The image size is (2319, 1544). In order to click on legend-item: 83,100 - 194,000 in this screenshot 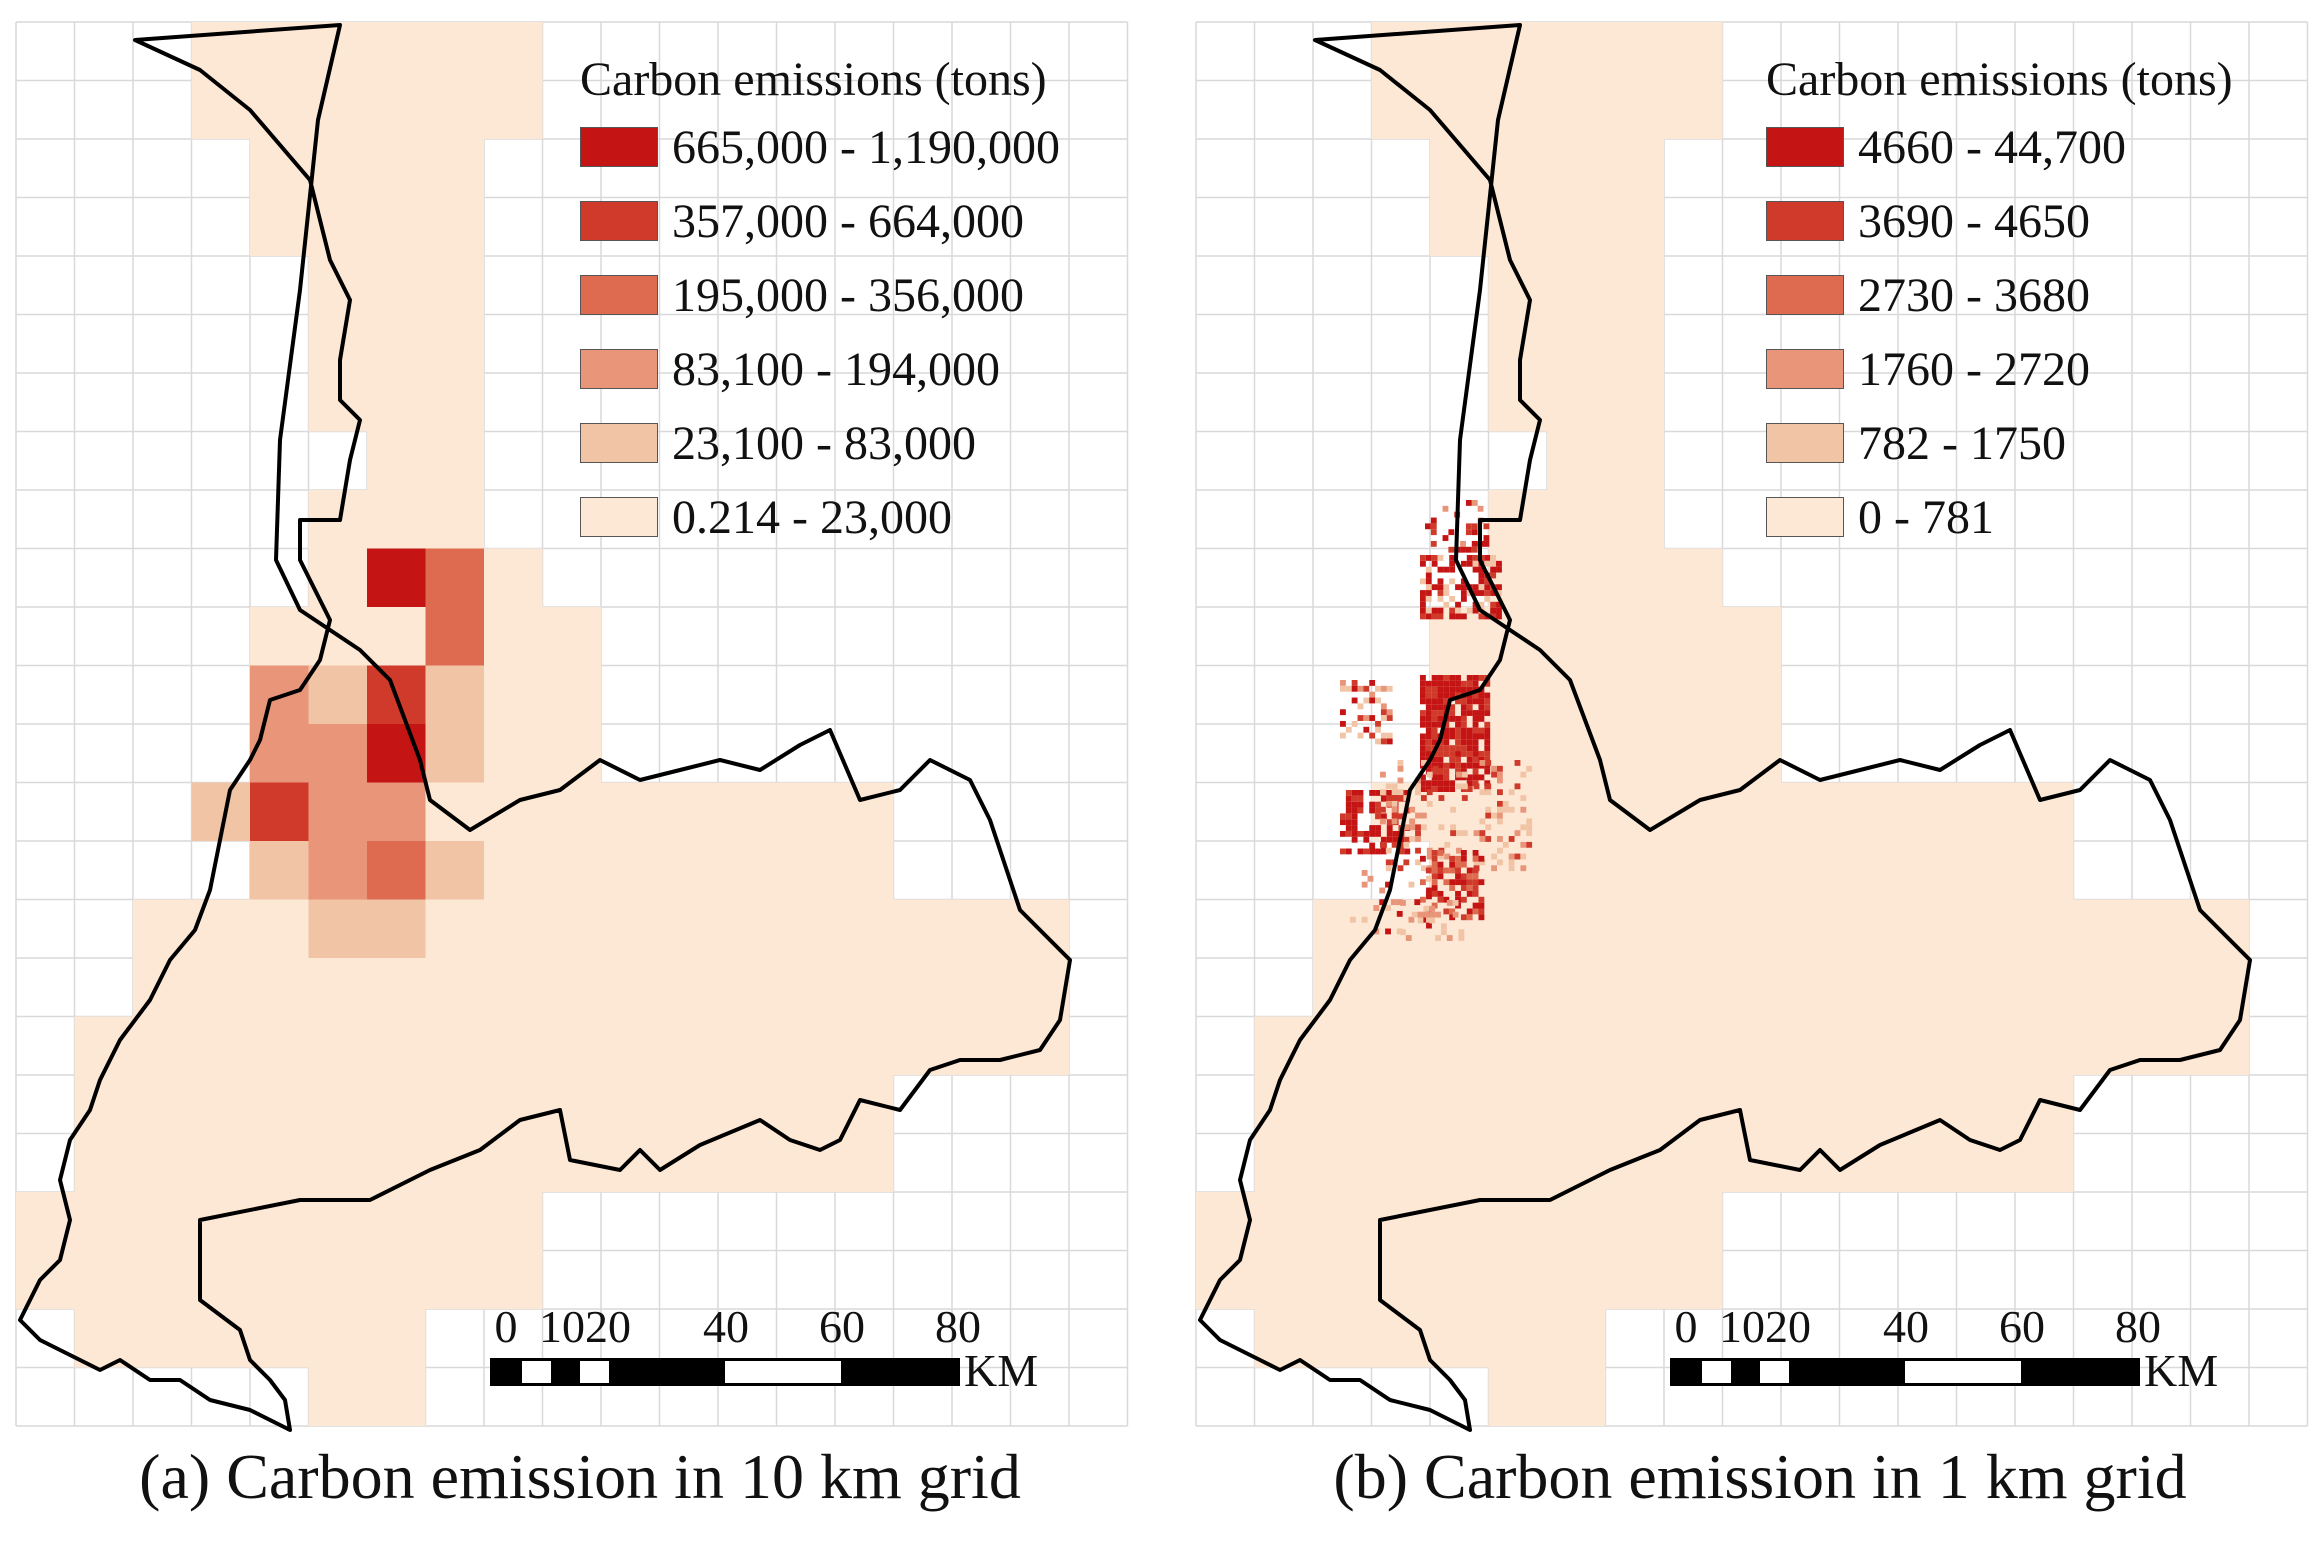, I will do `click(820, 369)`.